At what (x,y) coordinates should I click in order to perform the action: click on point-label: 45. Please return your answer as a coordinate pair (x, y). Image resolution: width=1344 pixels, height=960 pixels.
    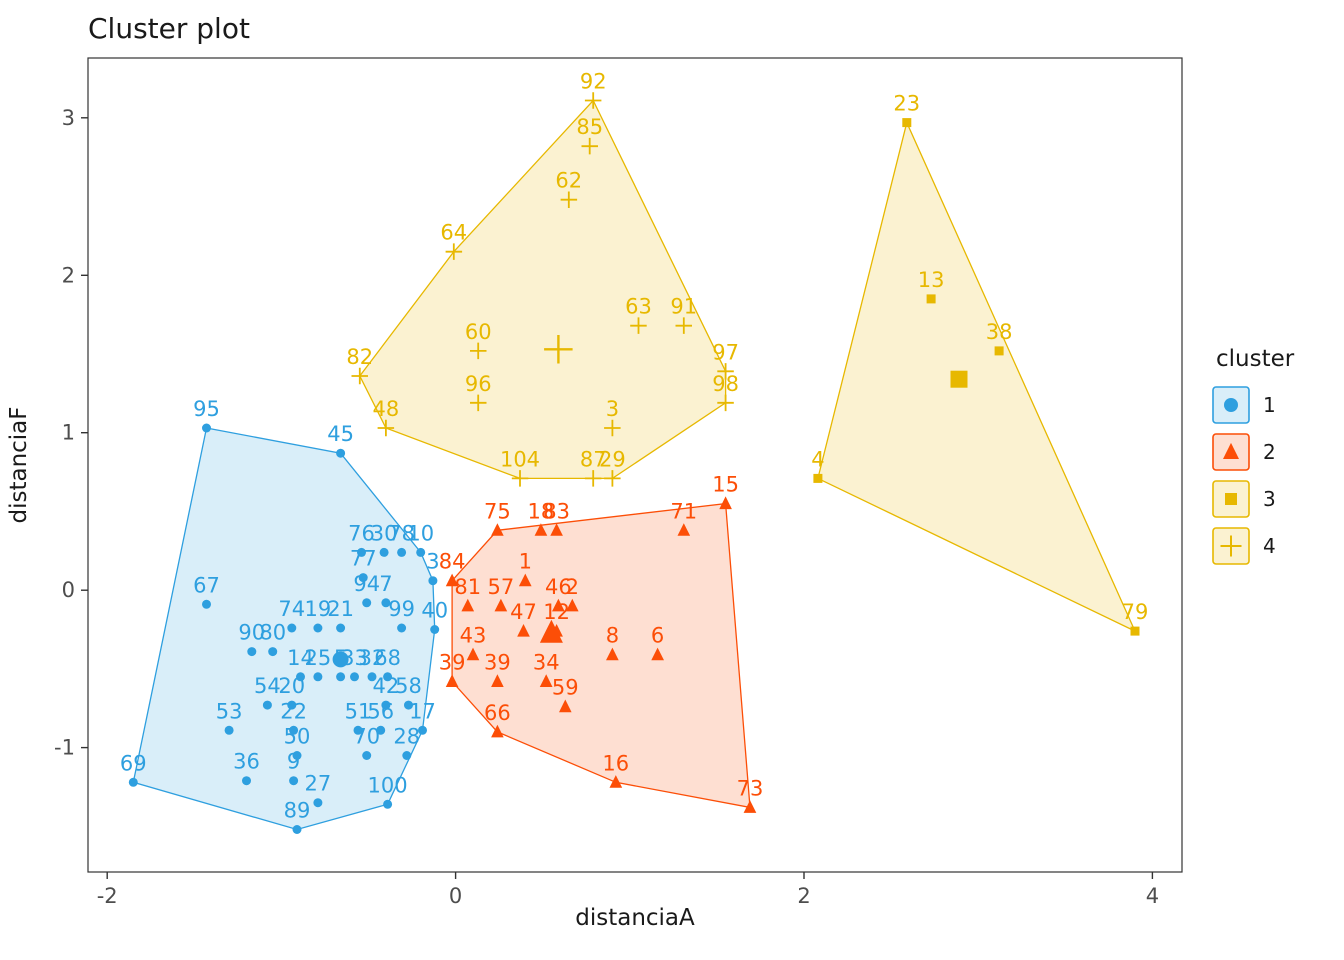
    Looking at the image, I should click on (340, 434).